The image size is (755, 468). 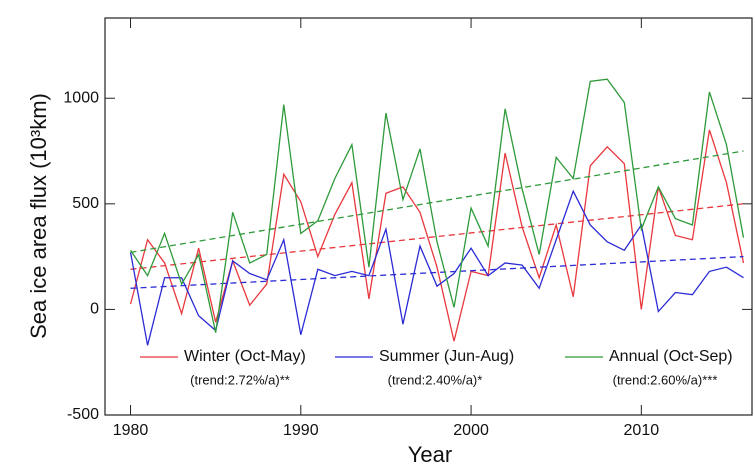 What do you see at coordinates (83, 414) in the screenshot?
I see `y-tick-label: -500` at bounding box center [83, 414].